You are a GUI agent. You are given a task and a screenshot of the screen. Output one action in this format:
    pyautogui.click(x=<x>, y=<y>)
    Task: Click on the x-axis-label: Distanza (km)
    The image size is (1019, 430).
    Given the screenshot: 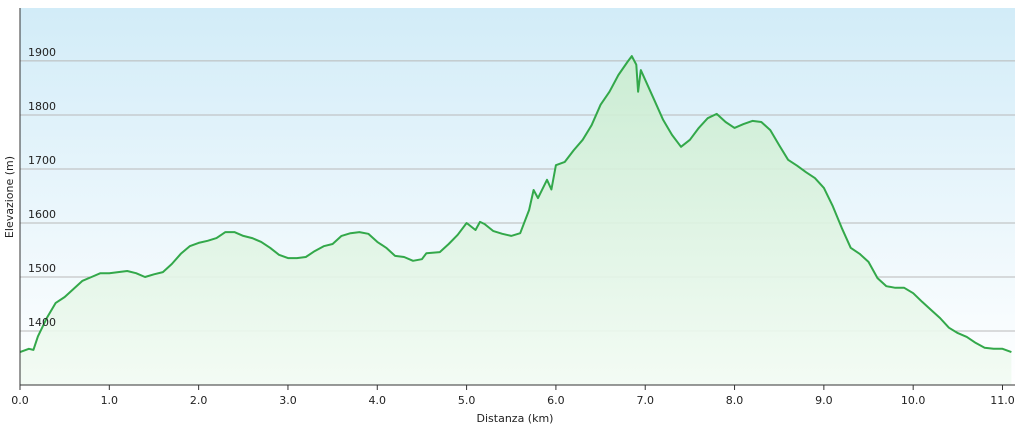 What is the action you would take?
    pyautogui.click(x=515, y=418)
    